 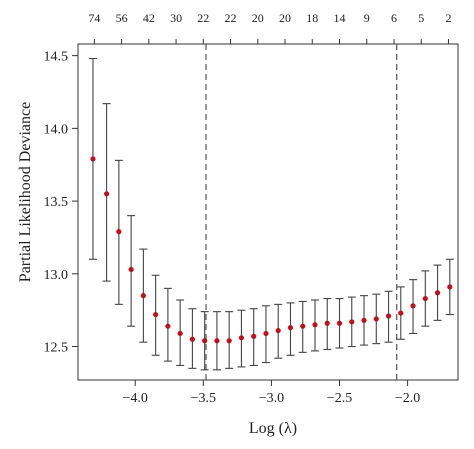 I want to click on x-tick-label: −3.0, so click(x=271, y=398).